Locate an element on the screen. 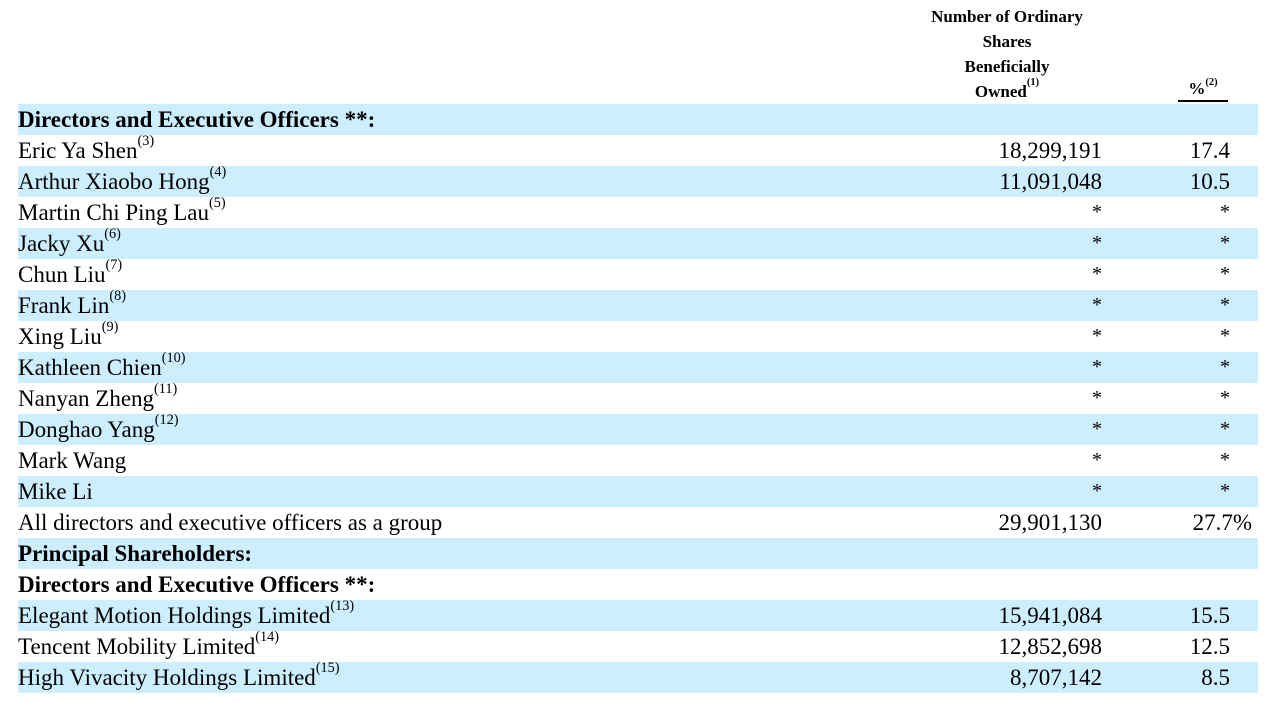 The image size is (1278, 712). table-row: Arthur Xiaobo Hong(4) 11,091,048 10.5 is located at coordinates (638, 180).